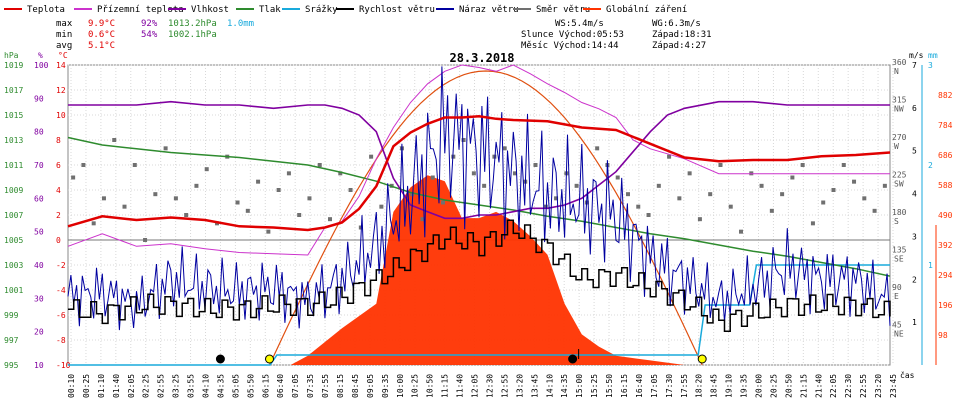 Image resolution: width=966 pixels, height=404 pixels. I want to click on tick-mm: 3, so click(930, 65).